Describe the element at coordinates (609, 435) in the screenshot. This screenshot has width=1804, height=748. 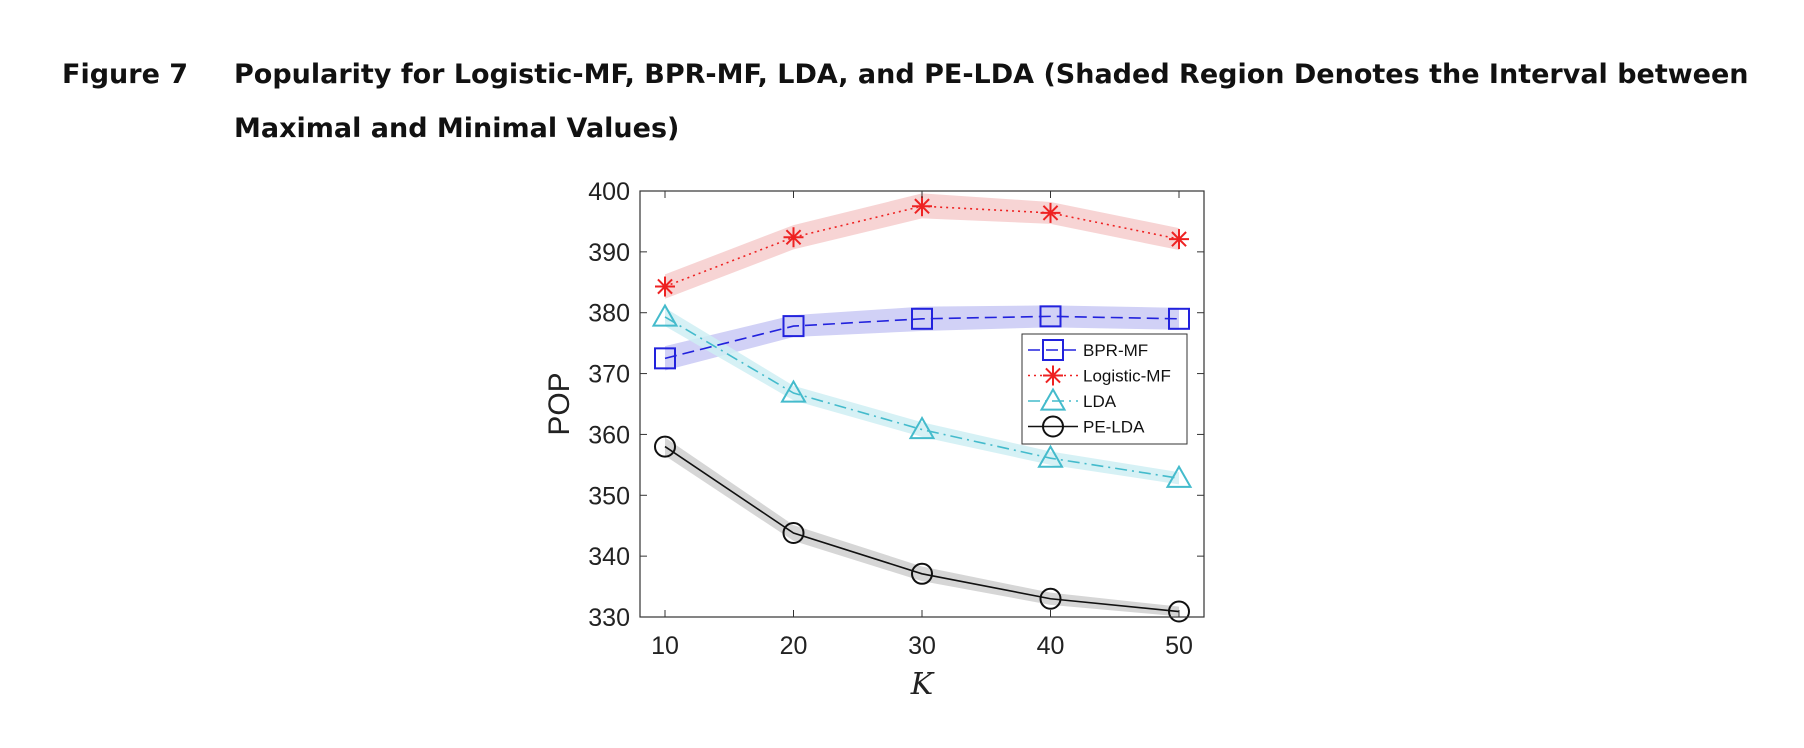
I see `y-tick-label-360: 360` at that location.